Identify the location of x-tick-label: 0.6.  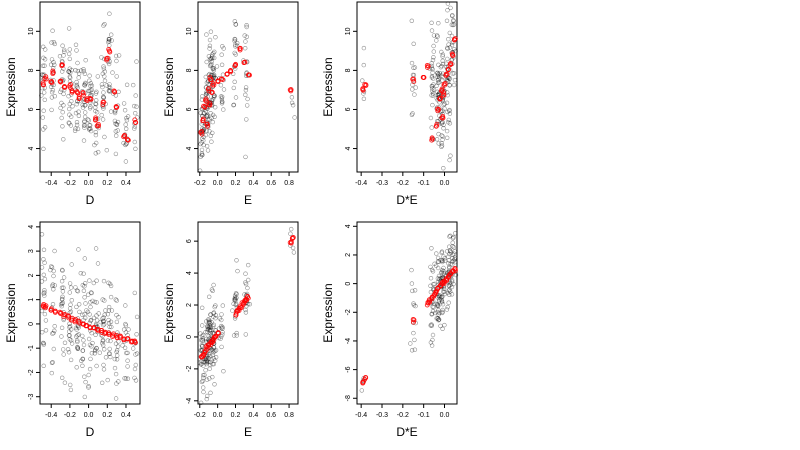
(271, 415).